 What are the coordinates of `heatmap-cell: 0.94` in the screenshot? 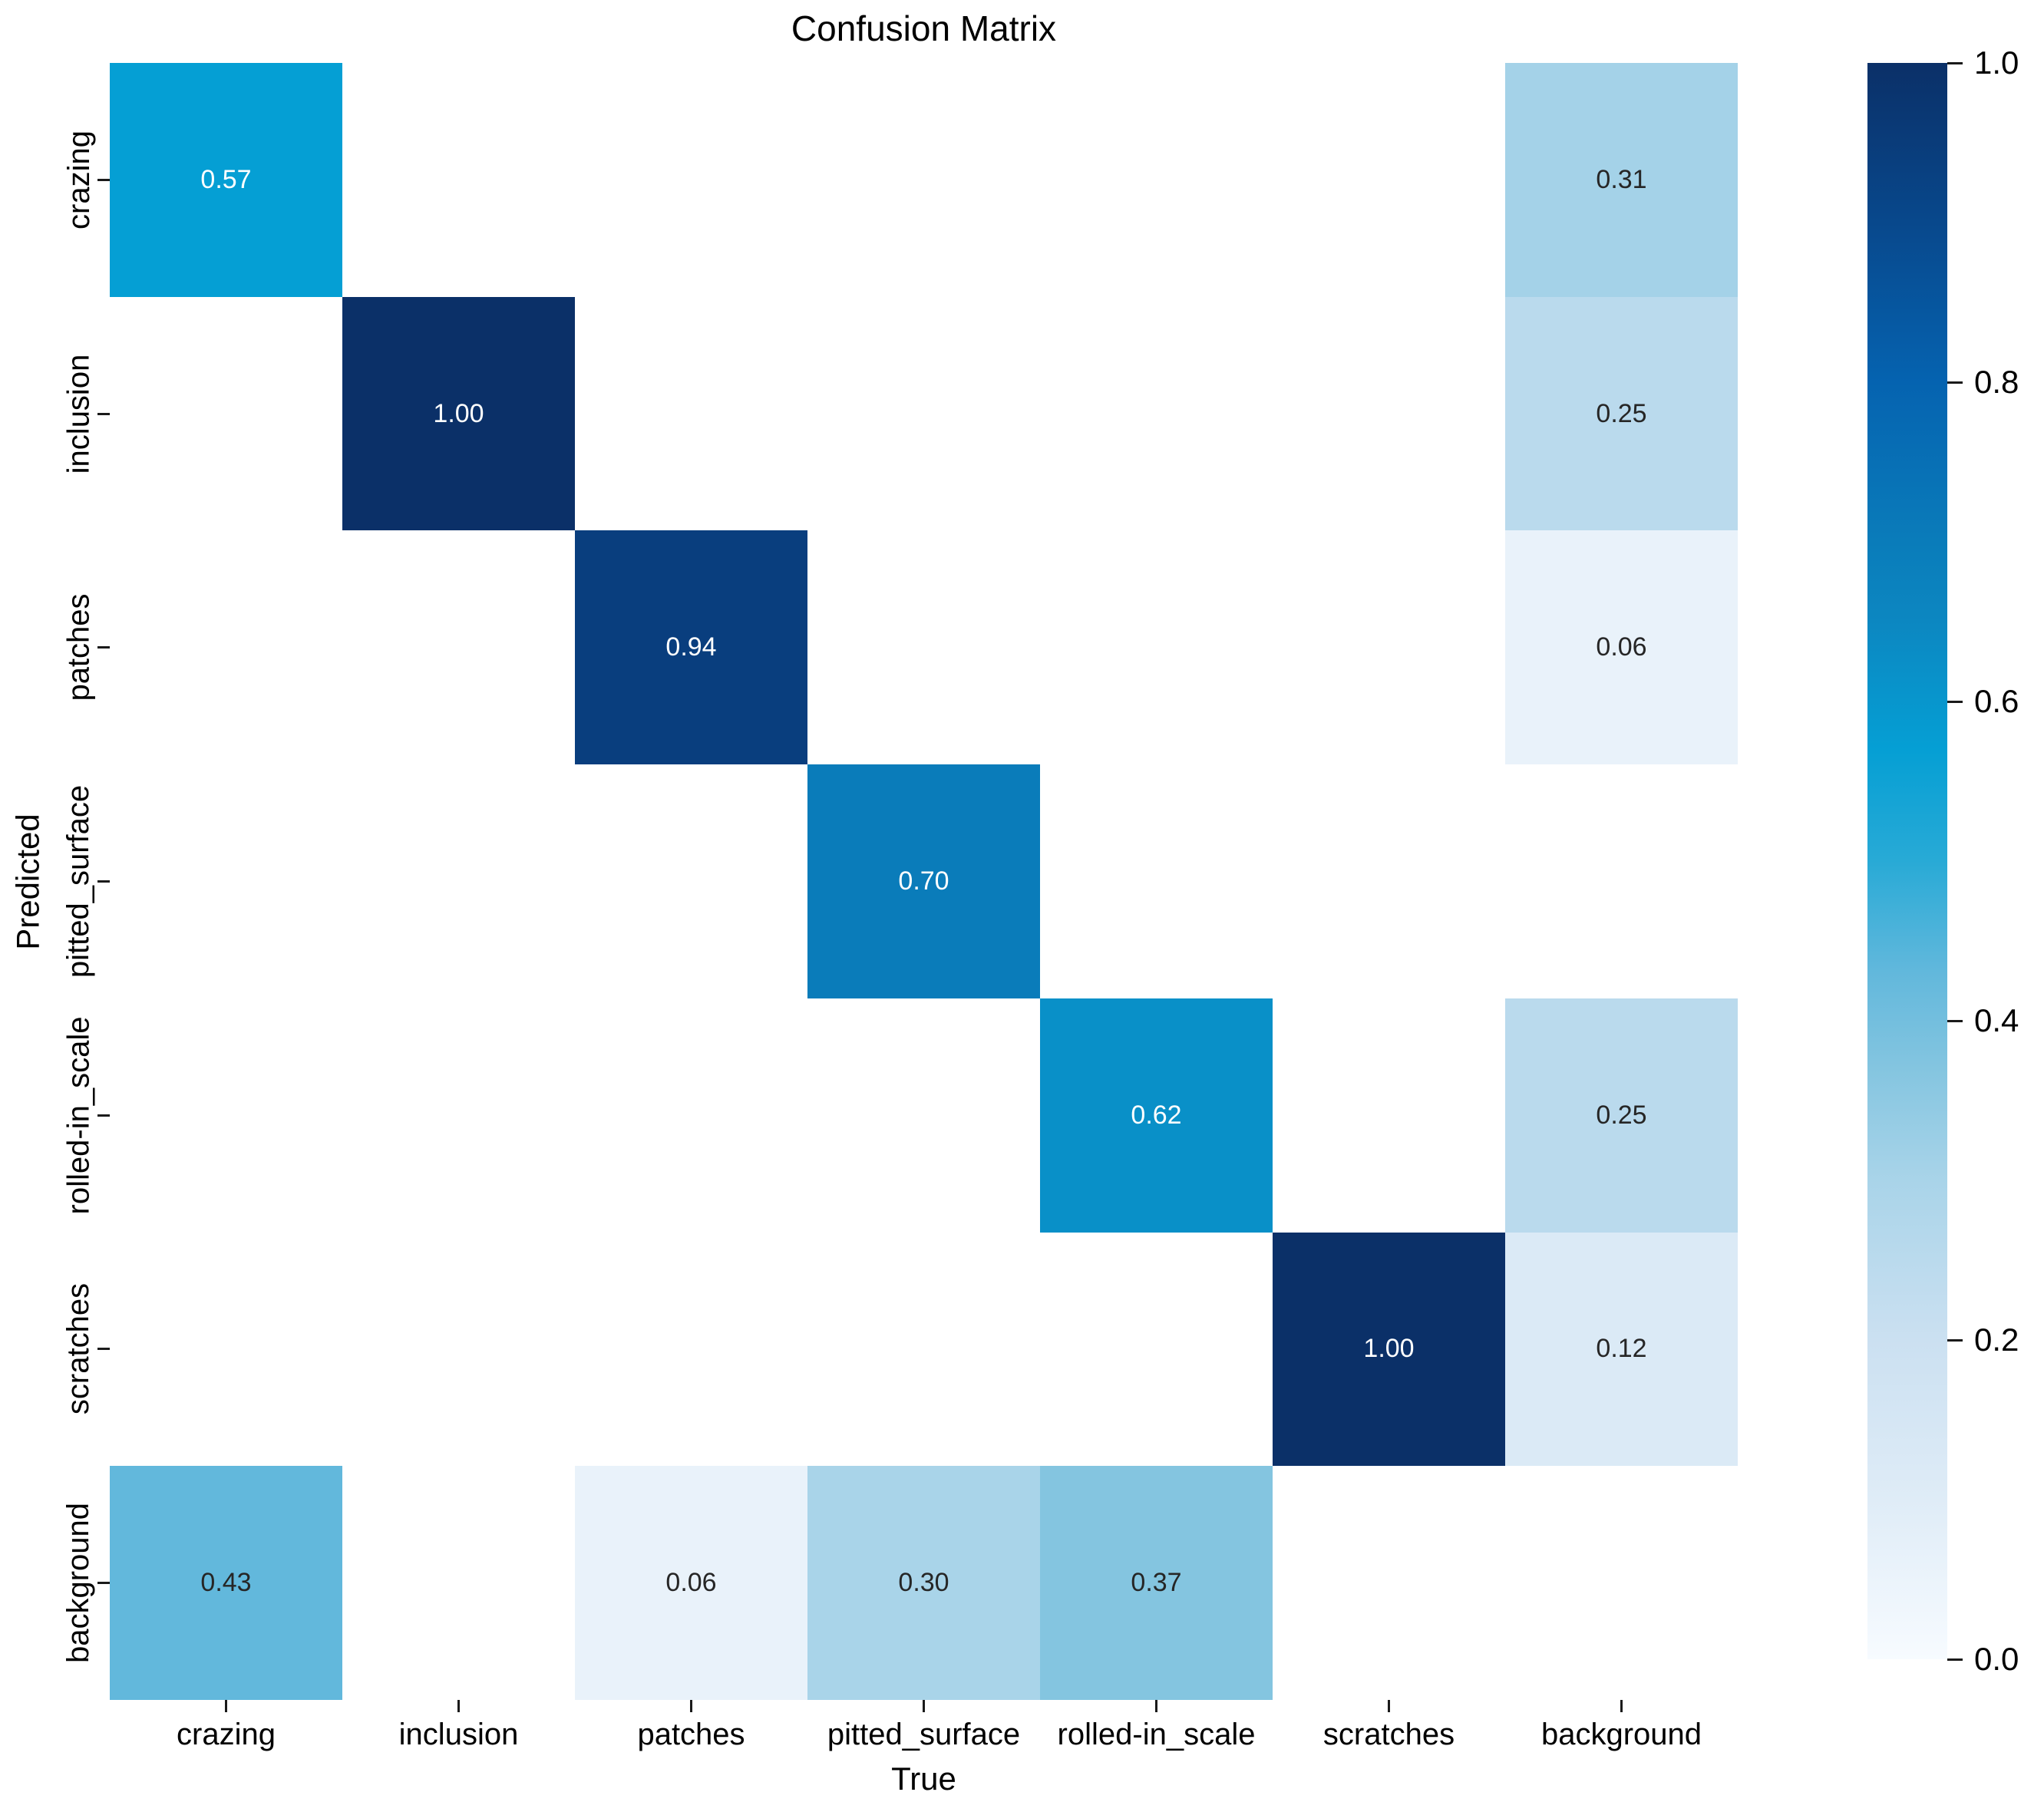 It's located at (691, 647).